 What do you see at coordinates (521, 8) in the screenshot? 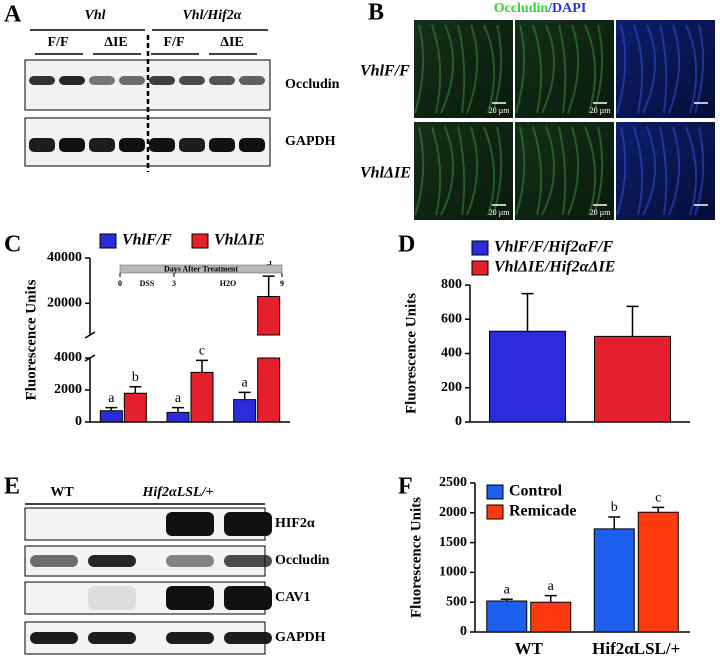
I see `title-occludin: Occludin` at bounding box center [521, 8].